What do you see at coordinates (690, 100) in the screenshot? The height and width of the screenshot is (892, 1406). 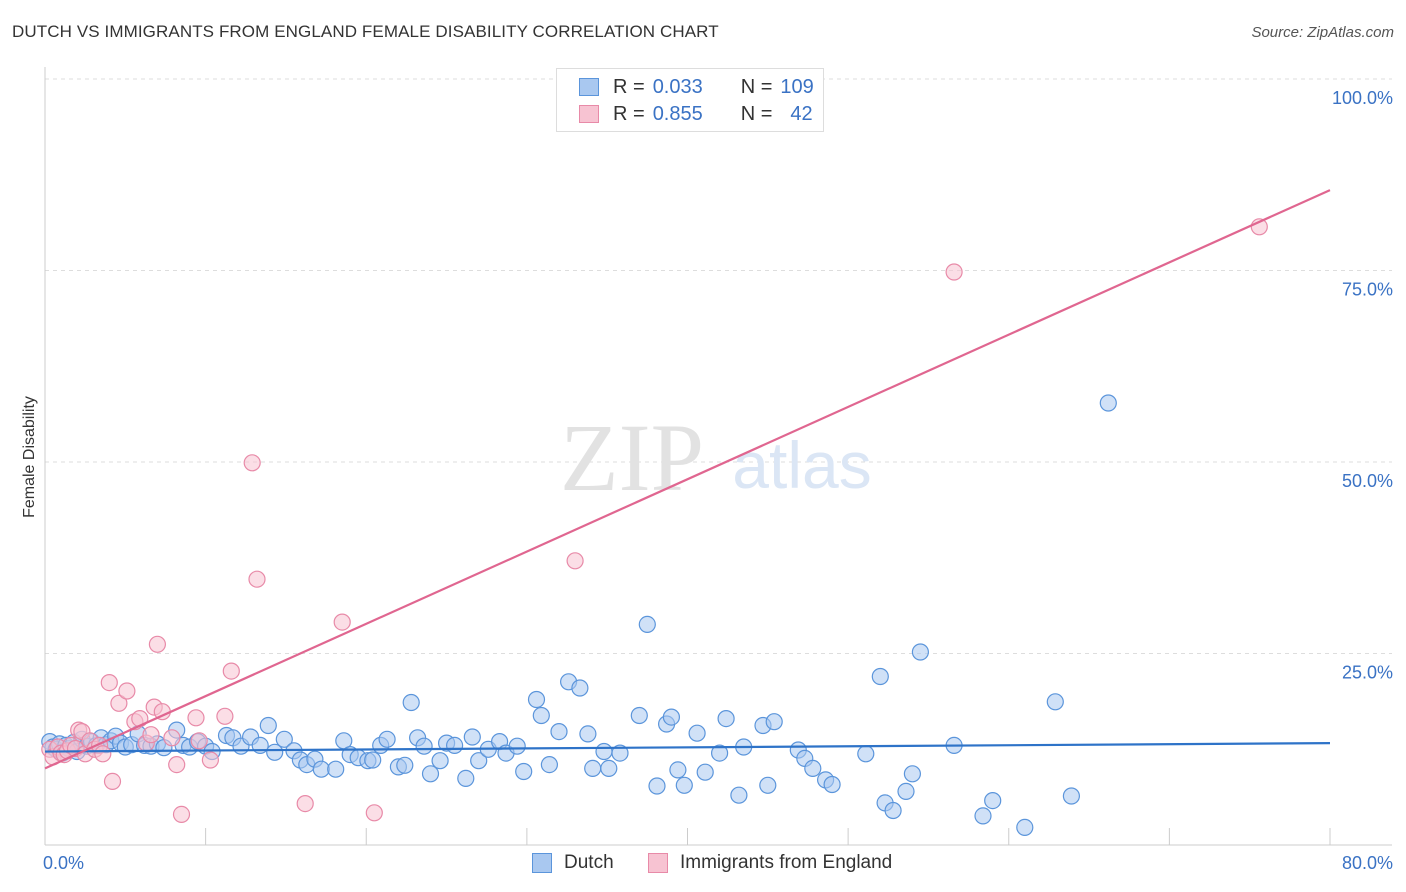 I see `stats-legend: R = 0.033 N = 109 R = 0.855 N = 42` at bounding box center [690, 100].